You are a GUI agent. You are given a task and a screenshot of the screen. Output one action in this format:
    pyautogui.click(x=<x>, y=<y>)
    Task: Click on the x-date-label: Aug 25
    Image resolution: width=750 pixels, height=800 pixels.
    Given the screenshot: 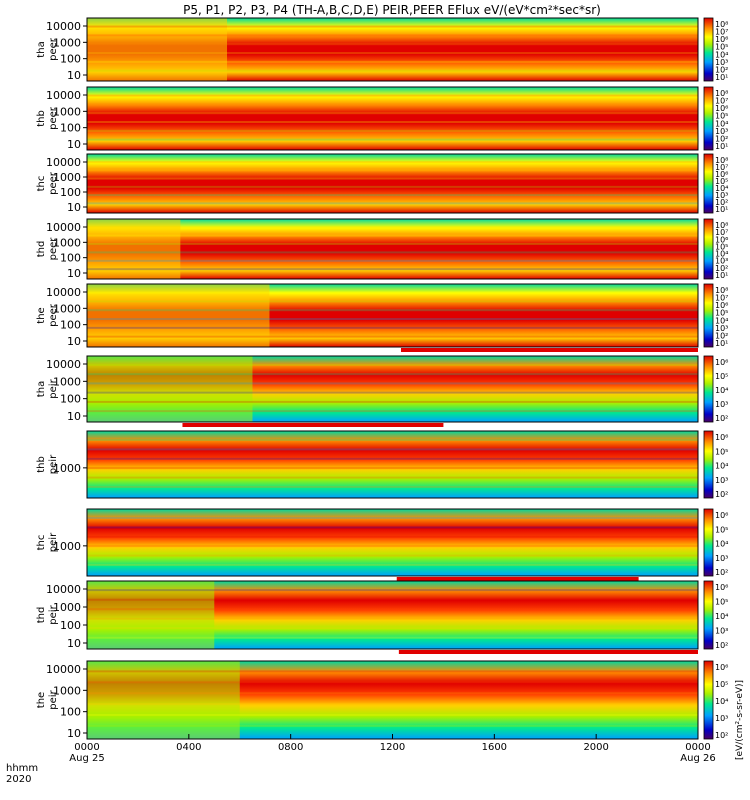 What is the action you would take?
    pyautogui.click(x=86, y=758)
    